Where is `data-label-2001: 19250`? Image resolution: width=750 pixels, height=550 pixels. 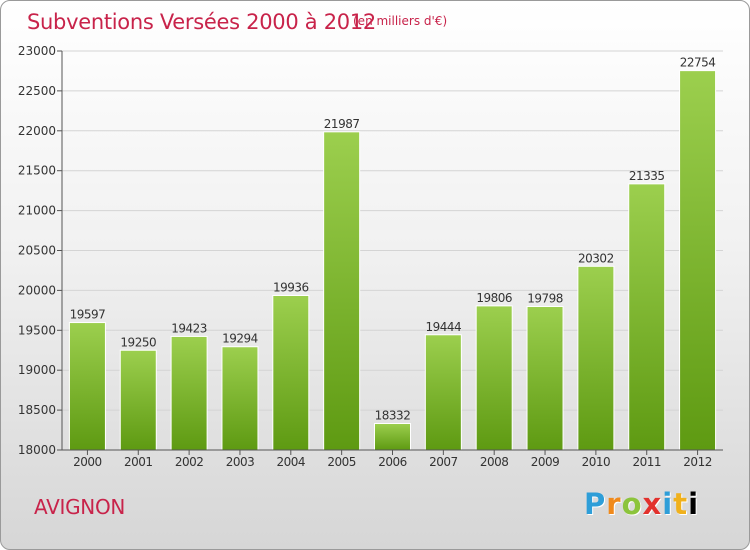 data-label-2001: 19250 is located at coordinates (138, 342).